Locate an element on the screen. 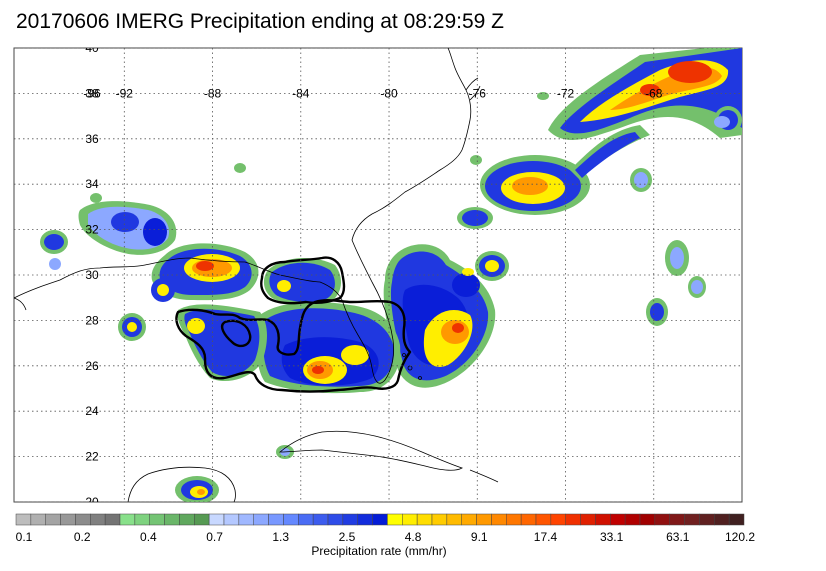  precip-band-carolinas-tail-blue is located at coordinates (607, 155).